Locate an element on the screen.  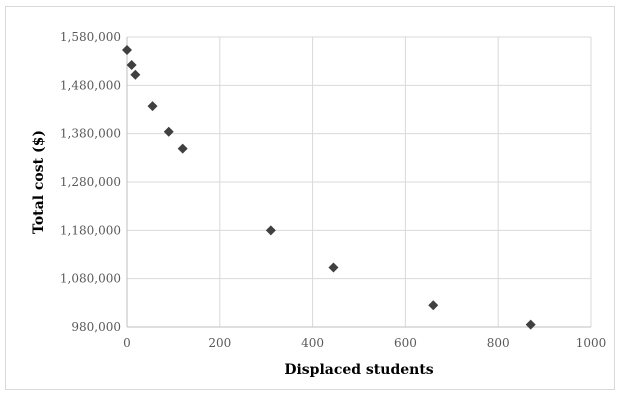
y-tick-label: 1,480,000 is located at coordinates (90, 85).